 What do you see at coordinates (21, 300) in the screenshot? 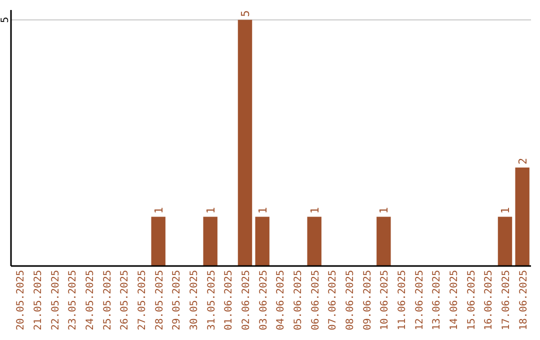
I see `x-tick-label: 20.05.2025` at bounding box center [21, 300].